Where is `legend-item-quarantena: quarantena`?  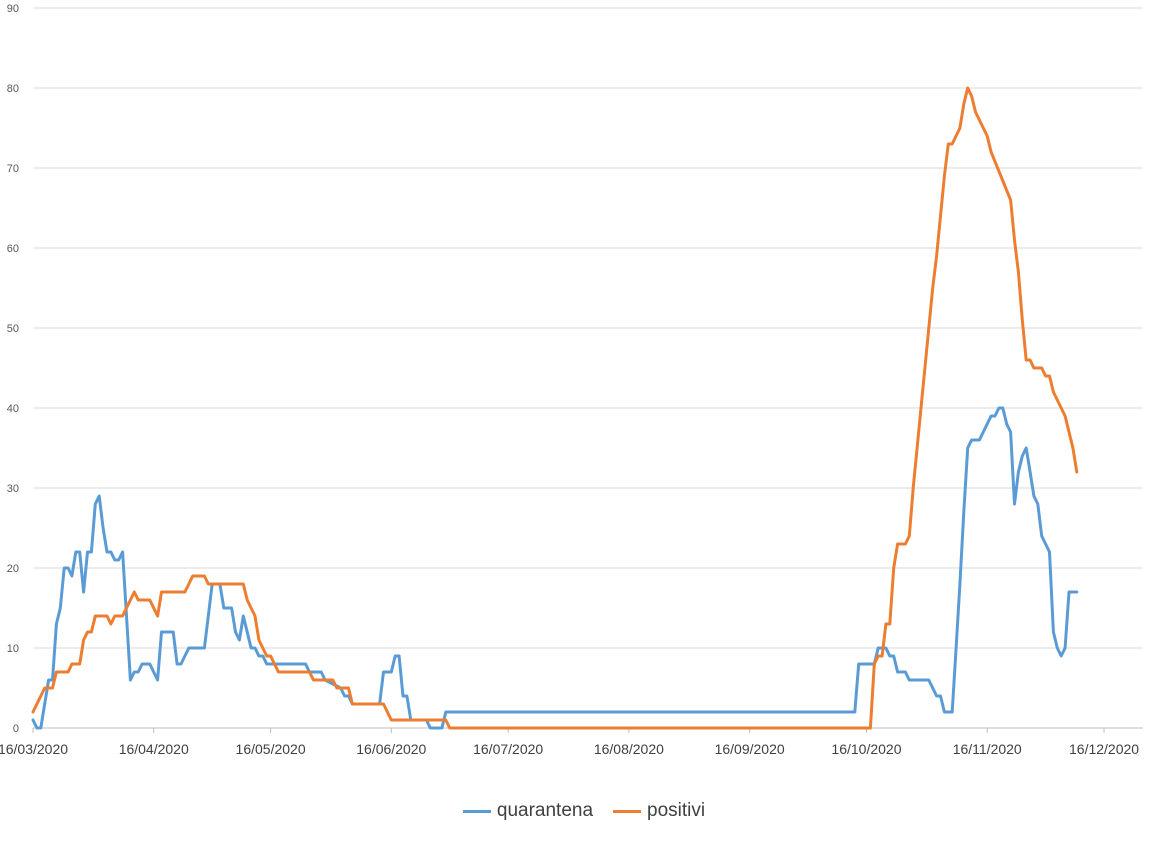 legend-item-quarantena: quarantena is located at coordinates (528, 811).